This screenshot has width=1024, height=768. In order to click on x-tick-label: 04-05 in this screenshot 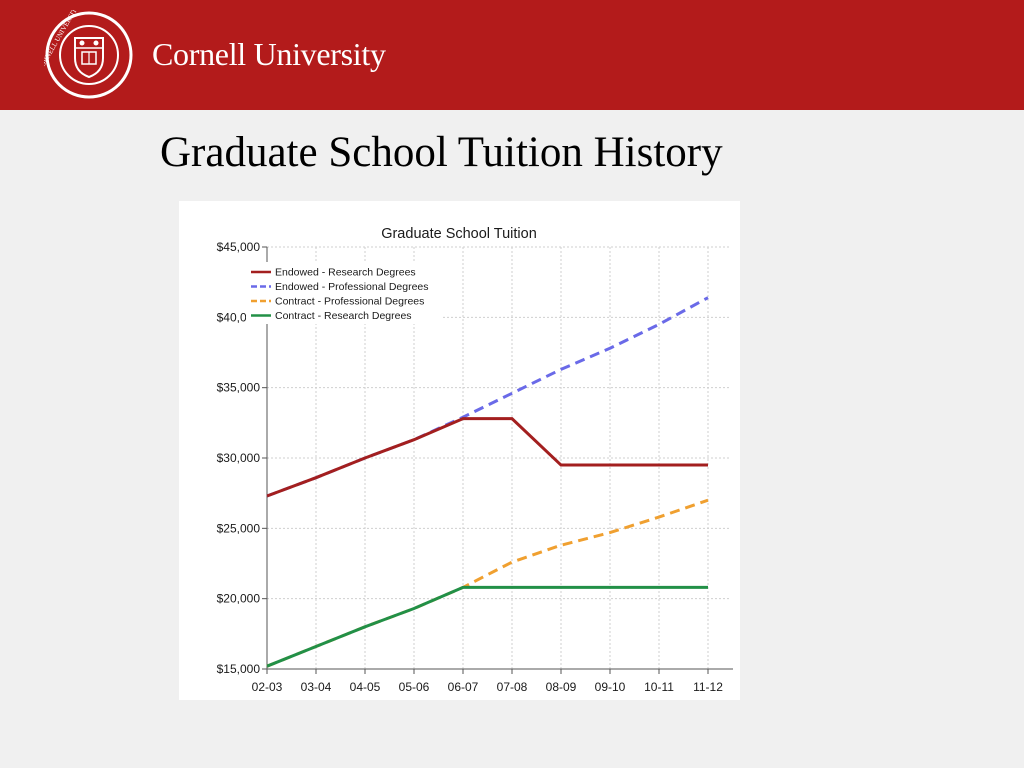, I will do `click(365, 687)`.